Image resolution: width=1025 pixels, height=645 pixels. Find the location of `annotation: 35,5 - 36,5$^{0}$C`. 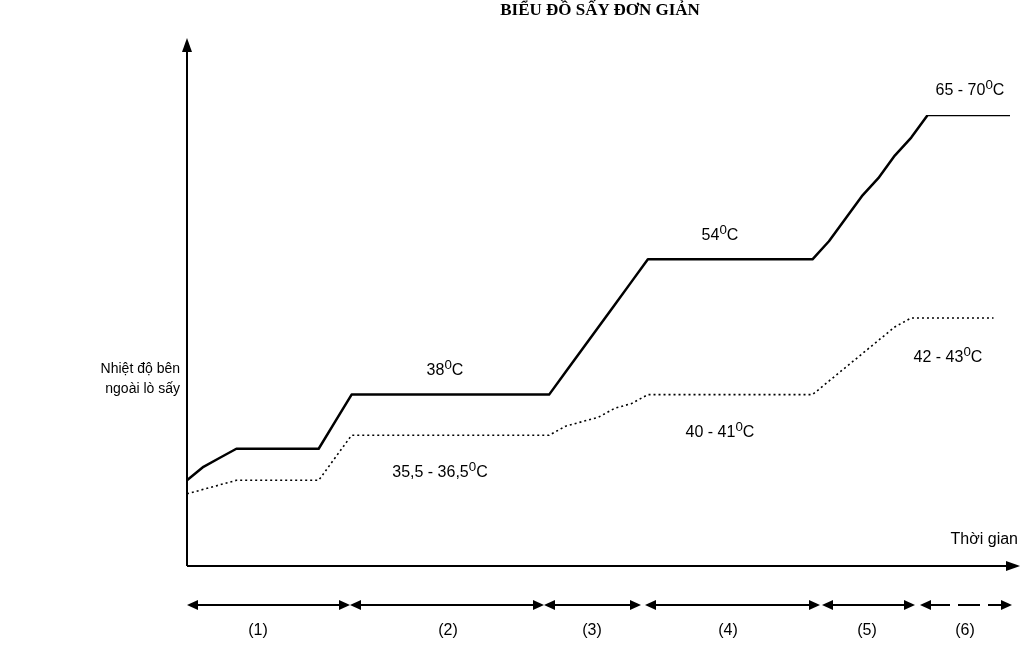

annotation: 35,5 - 36,5$^{0}$C is located at coordinates (440, 470).